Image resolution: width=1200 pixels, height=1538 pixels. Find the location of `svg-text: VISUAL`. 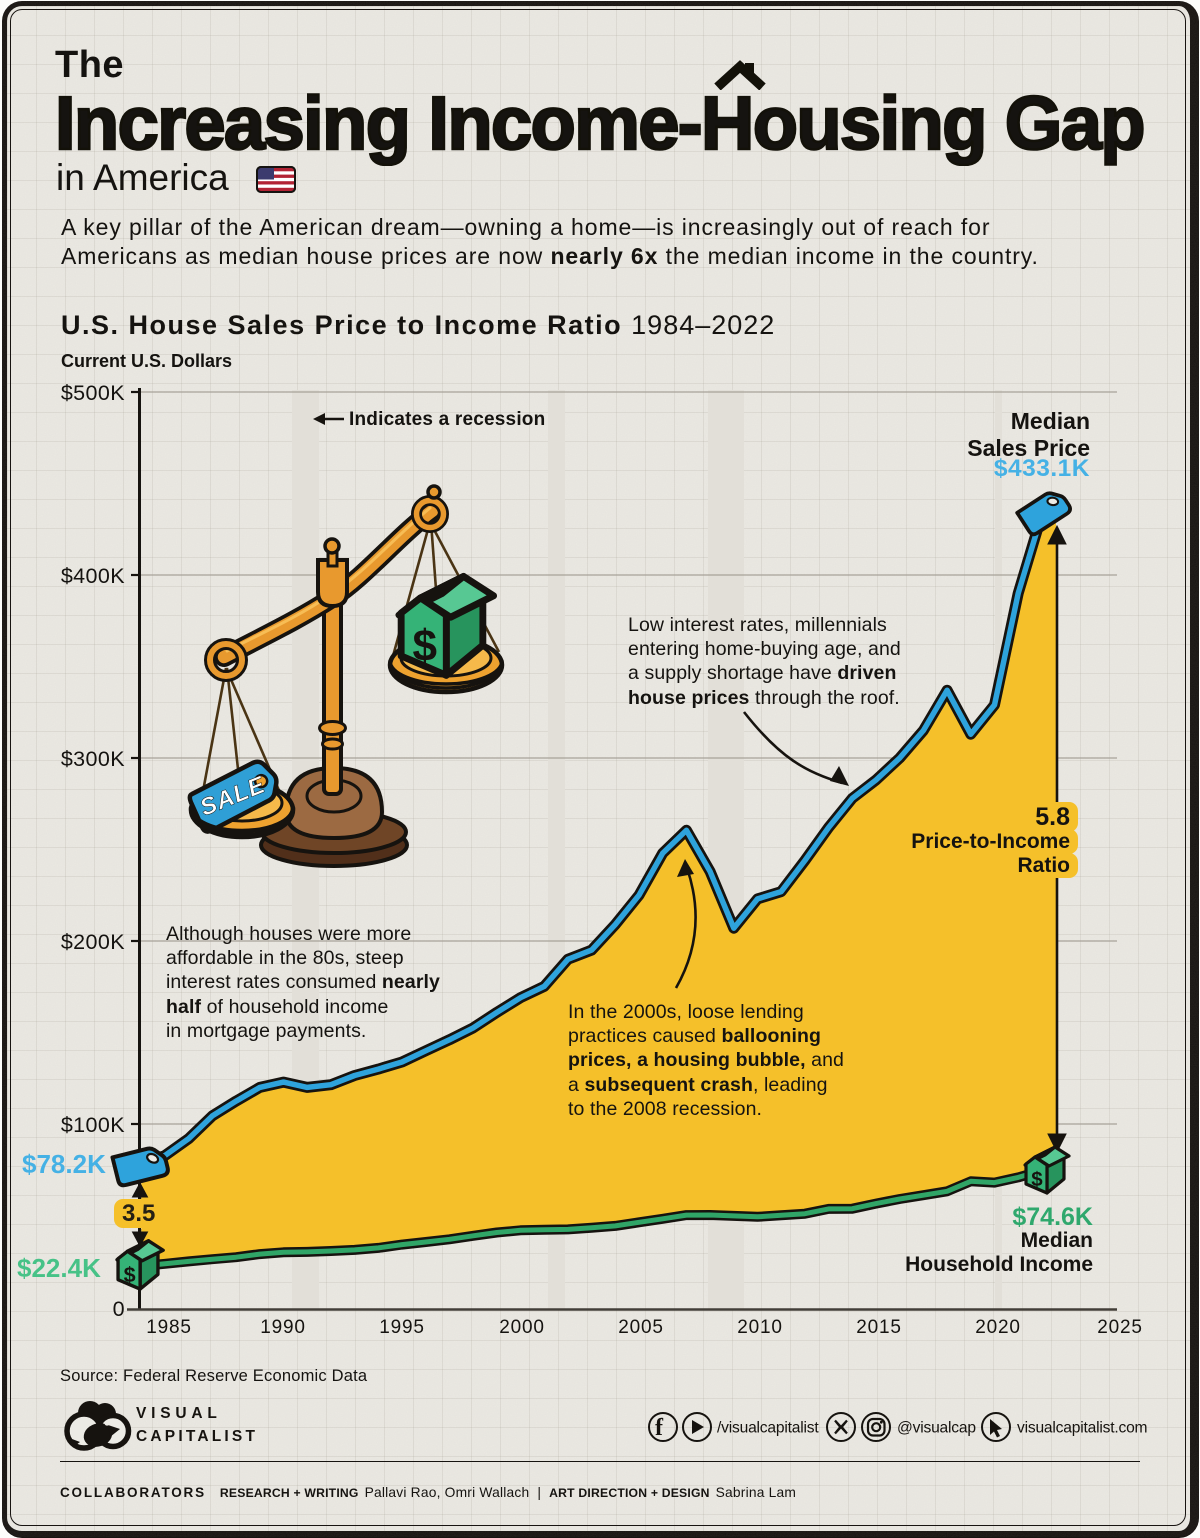

svg-text: VISUAL is located at coordinates (179, 1413).